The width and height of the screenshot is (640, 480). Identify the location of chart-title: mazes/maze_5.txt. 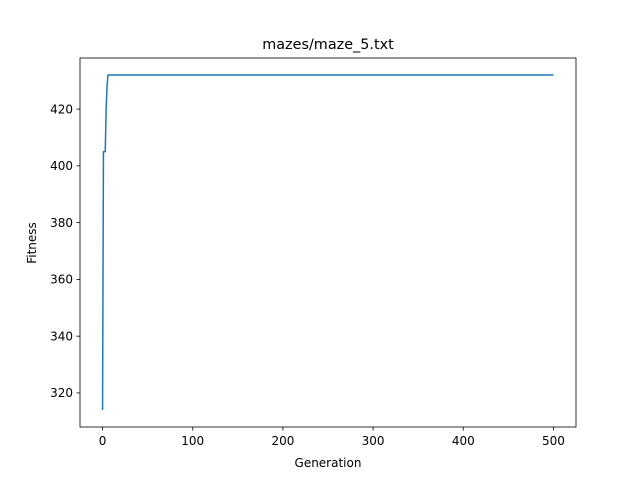
(328, 45).